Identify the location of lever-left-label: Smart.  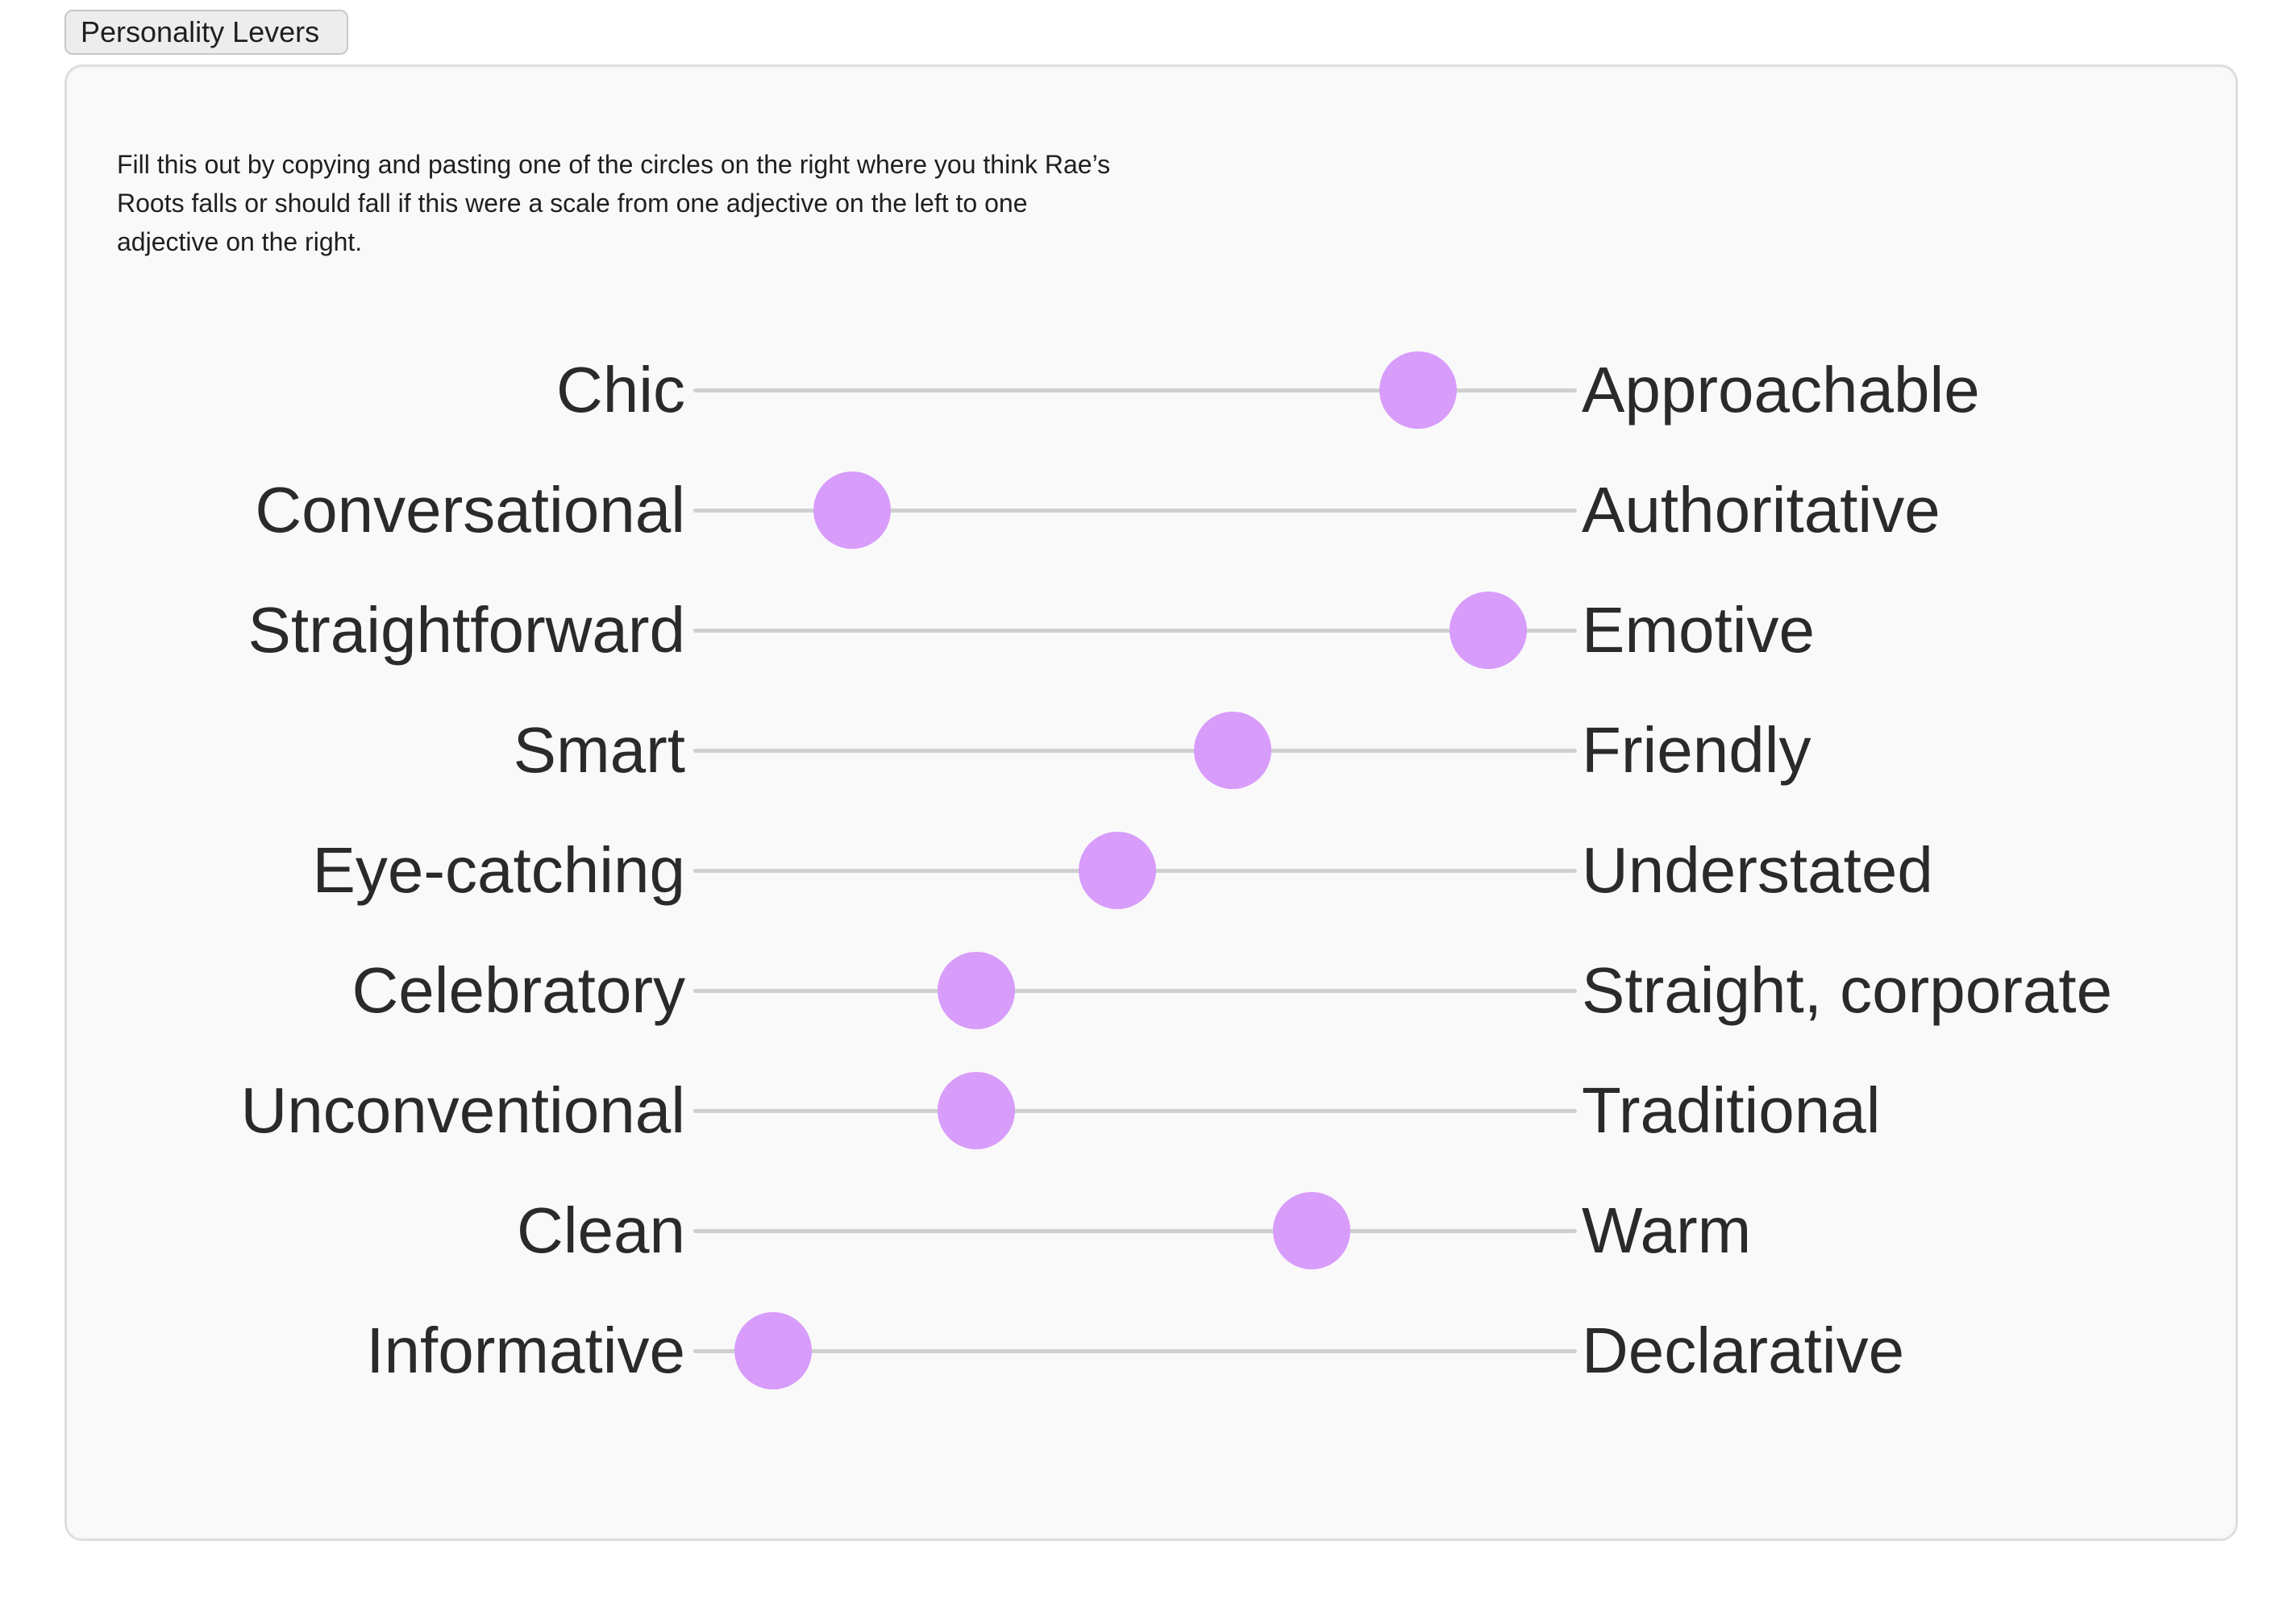
(599, 750).